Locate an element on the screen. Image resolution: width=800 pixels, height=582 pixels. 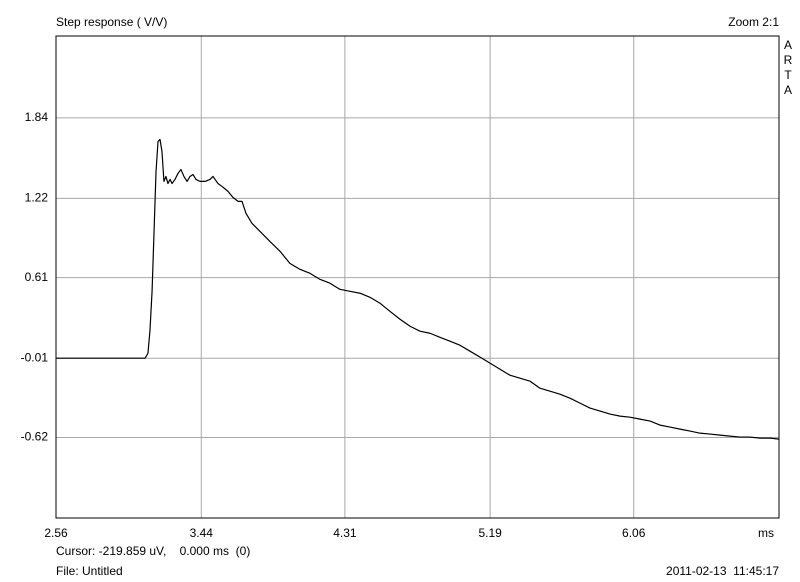
x-tick-label: 6.06 is located at coordinates (634, 533).